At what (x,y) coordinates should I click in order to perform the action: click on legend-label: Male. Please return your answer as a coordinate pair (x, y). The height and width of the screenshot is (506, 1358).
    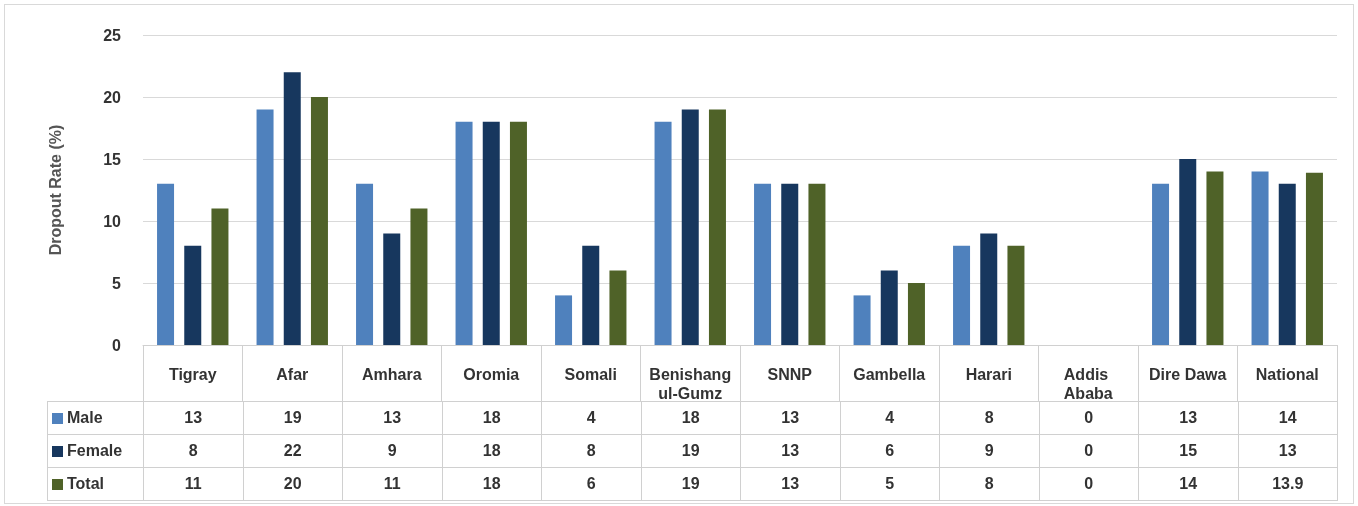
    Looking at the image, I should click on (95, 418).